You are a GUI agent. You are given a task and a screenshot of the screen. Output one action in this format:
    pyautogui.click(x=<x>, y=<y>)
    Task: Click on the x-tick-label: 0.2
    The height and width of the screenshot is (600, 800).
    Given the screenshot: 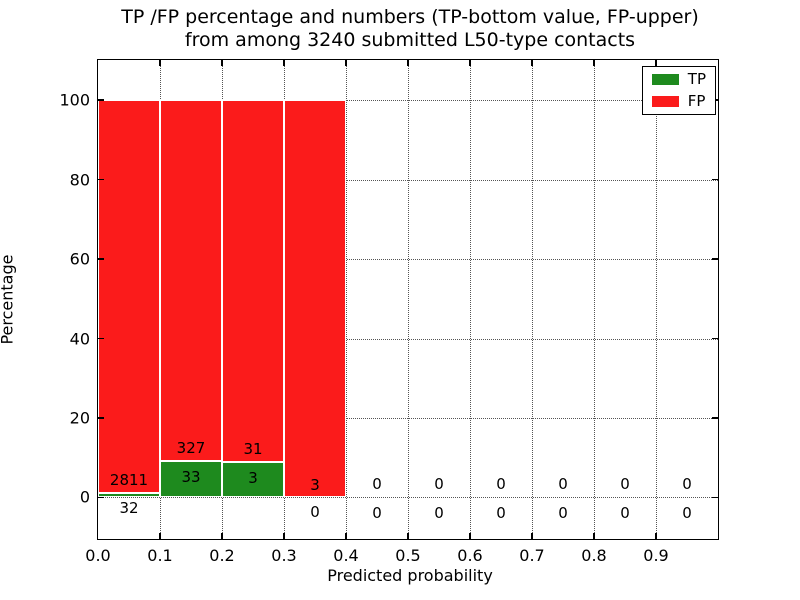 What is the action you would take?
    pyautogui.click(x=222, y=555)
    